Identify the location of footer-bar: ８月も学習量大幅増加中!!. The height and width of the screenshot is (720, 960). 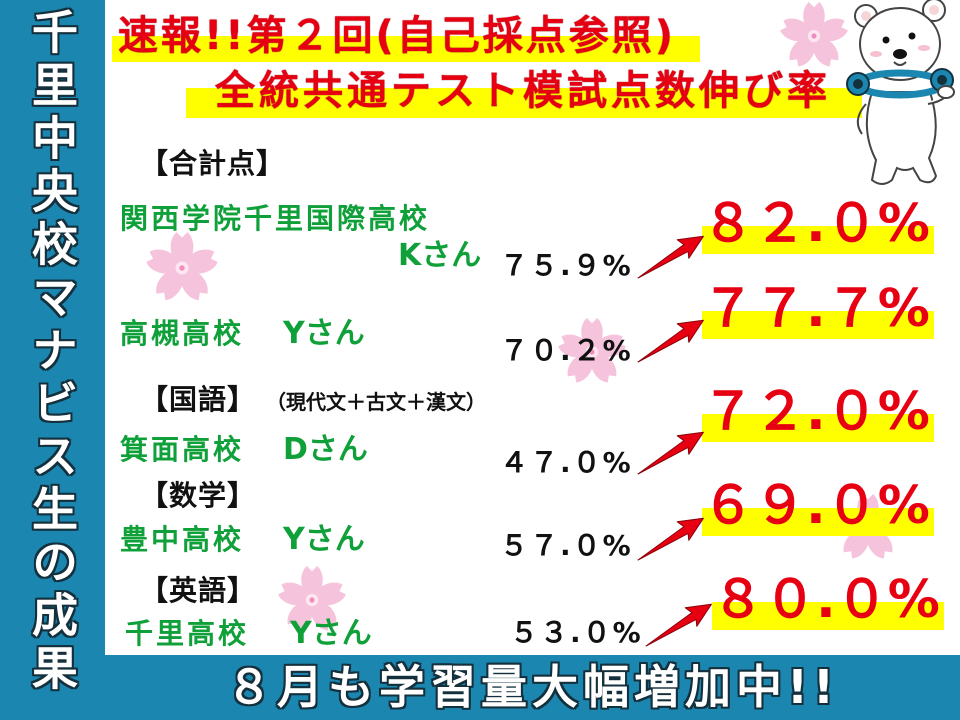
(532, 687).